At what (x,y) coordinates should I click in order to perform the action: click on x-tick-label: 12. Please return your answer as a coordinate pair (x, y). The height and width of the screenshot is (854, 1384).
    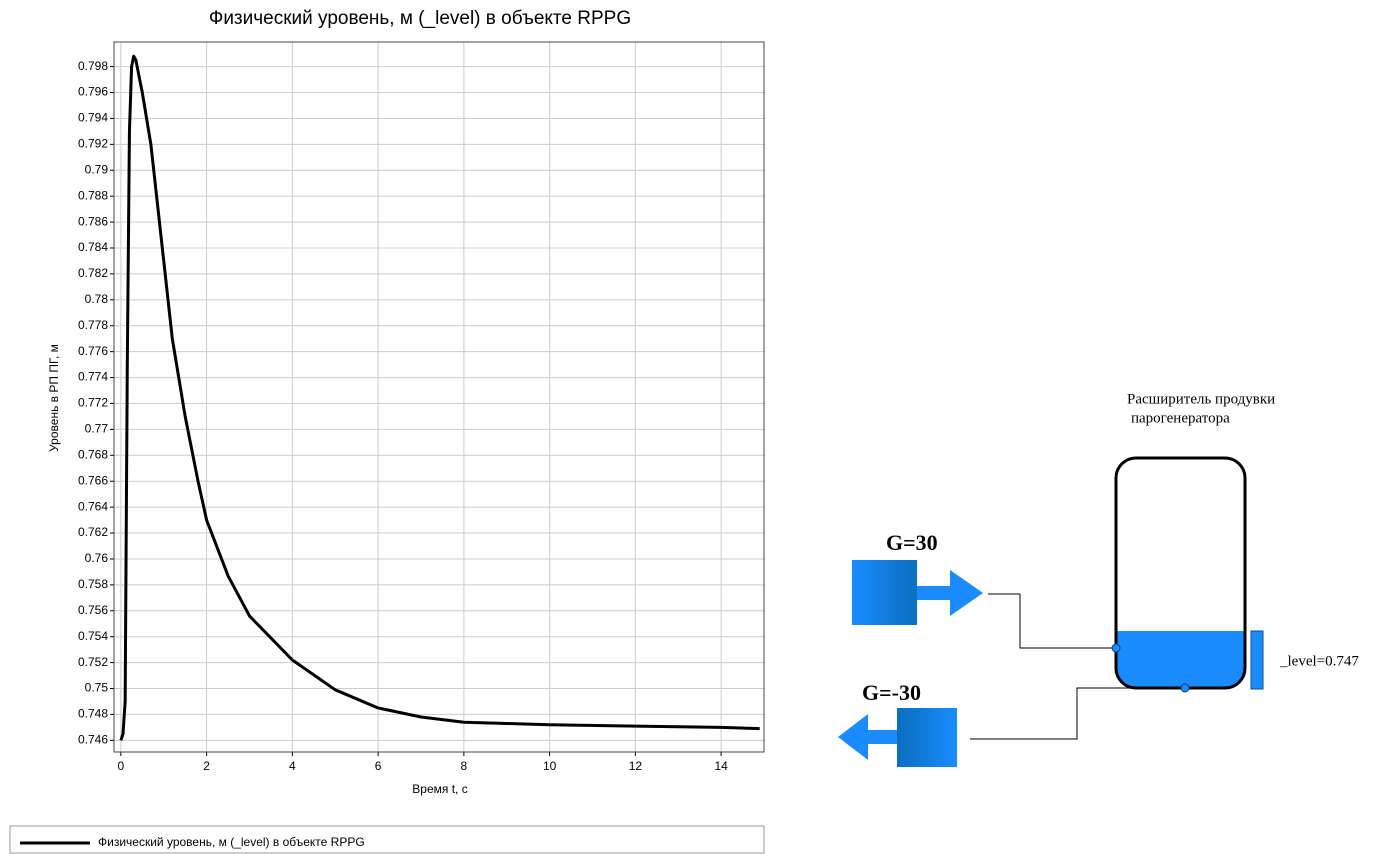
    Looking at the image, I should click on (636, 766).